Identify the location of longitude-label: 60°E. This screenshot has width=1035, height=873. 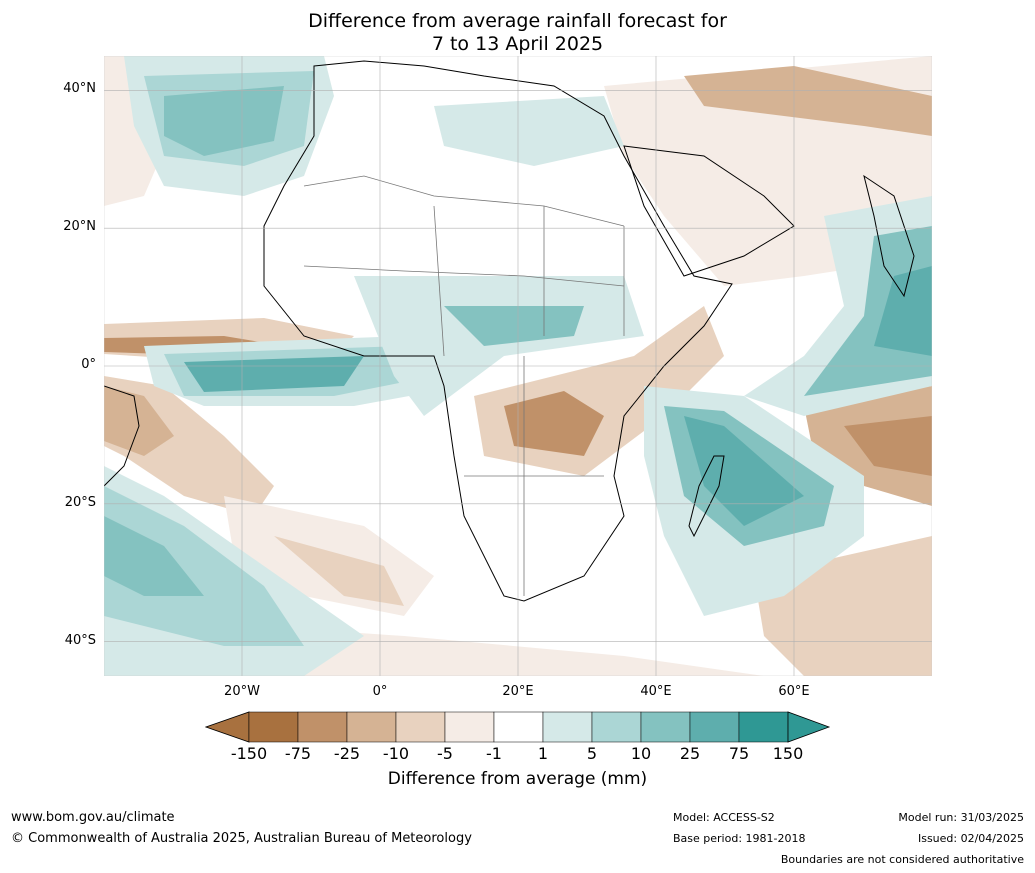
(794, 691).